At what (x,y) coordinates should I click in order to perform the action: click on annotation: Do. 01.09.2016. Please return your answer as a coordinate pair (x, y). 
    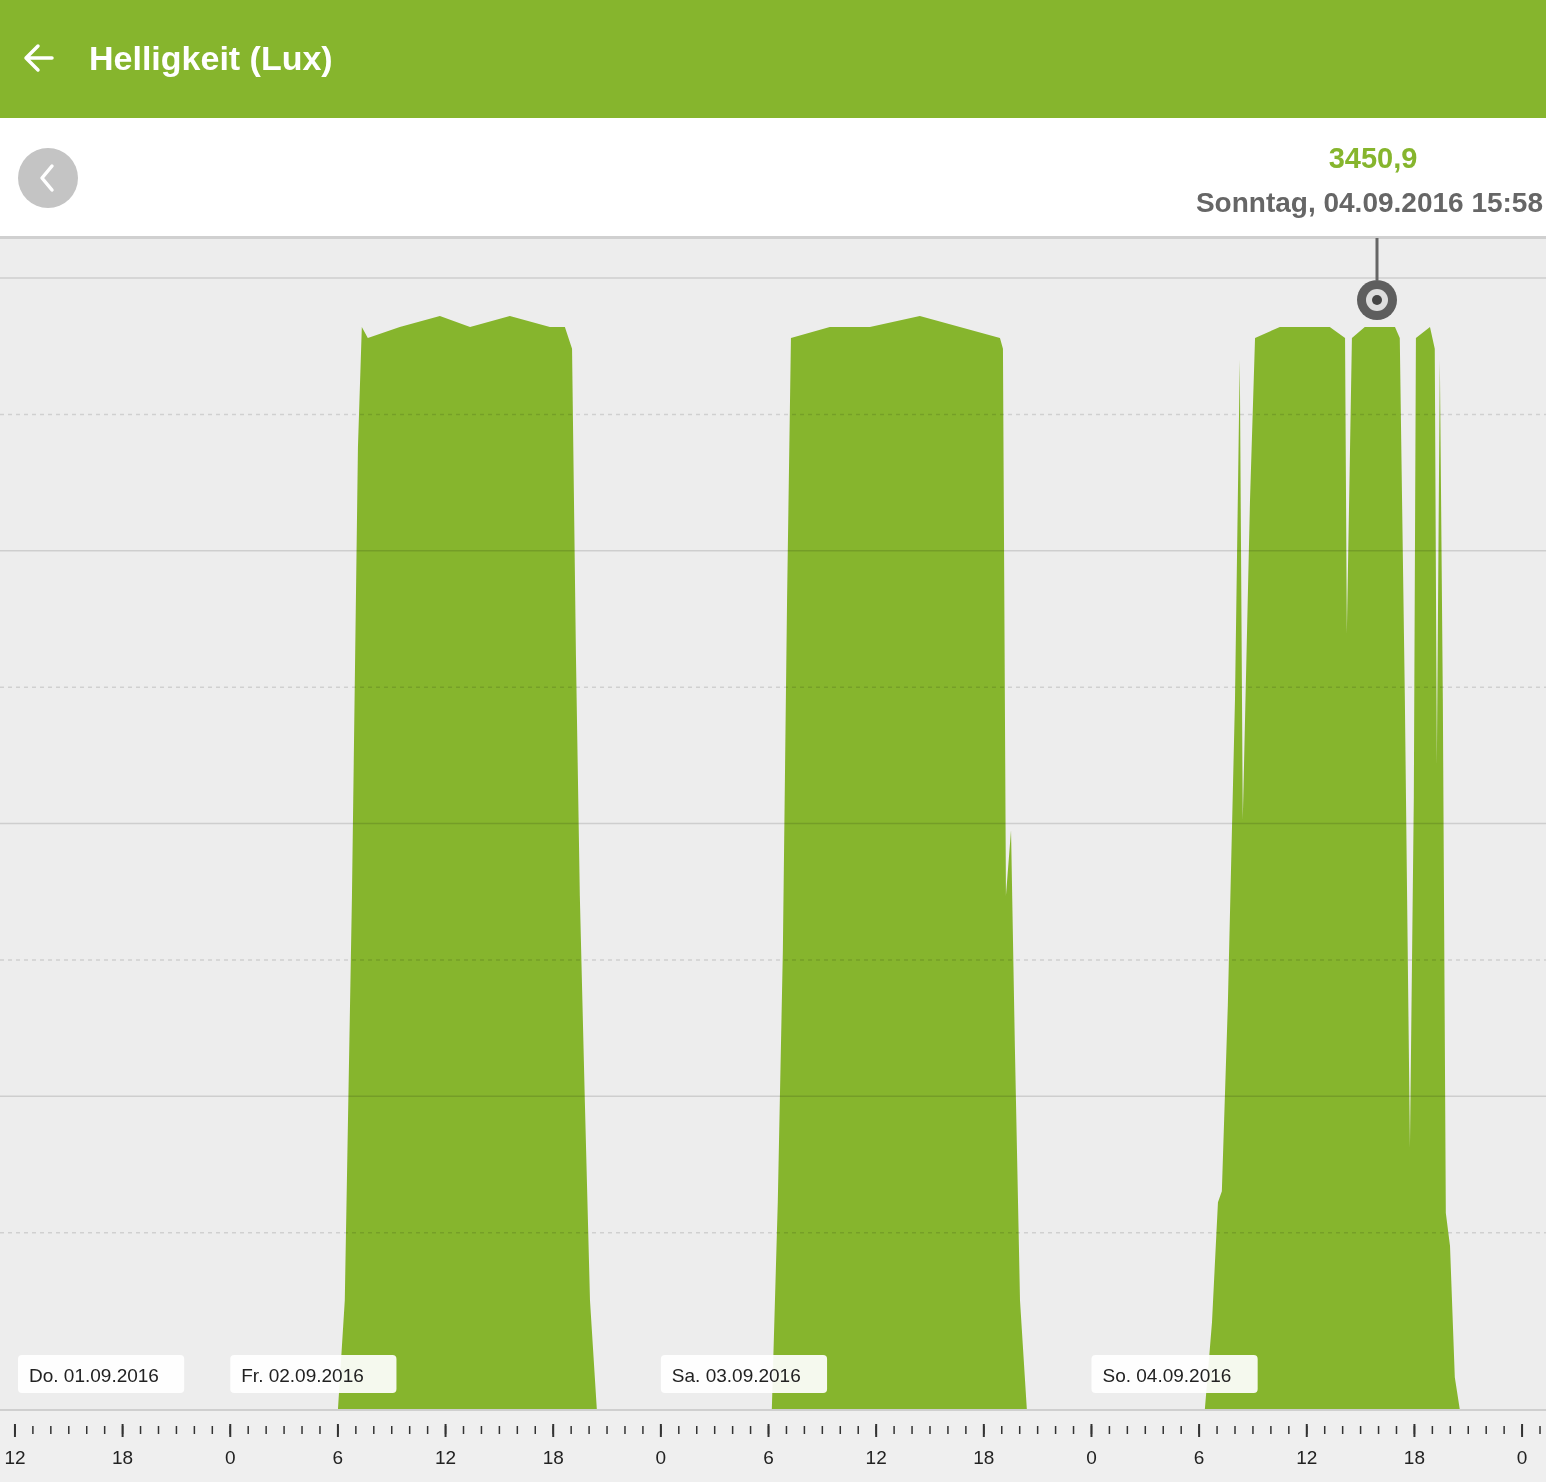
    Looking at the image, I should click on (94, 1375).